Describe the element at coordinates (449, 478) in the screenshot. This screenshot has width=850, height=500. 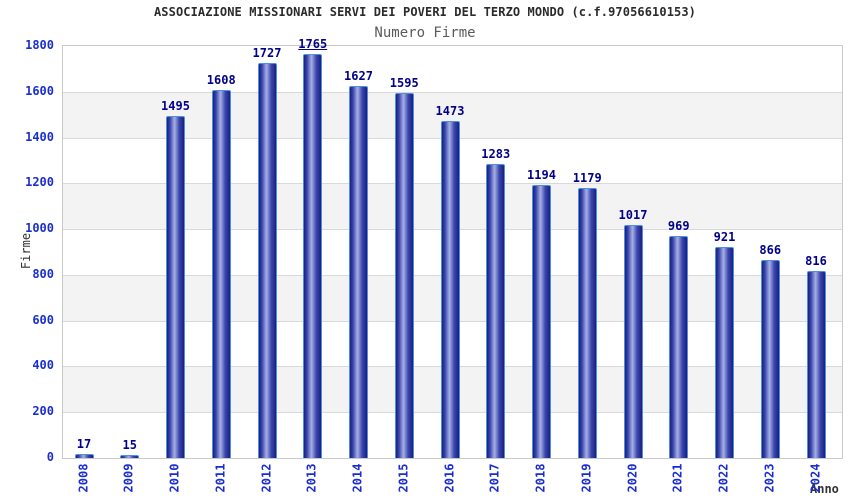
I see `x-tick-label: 2016` at that location.